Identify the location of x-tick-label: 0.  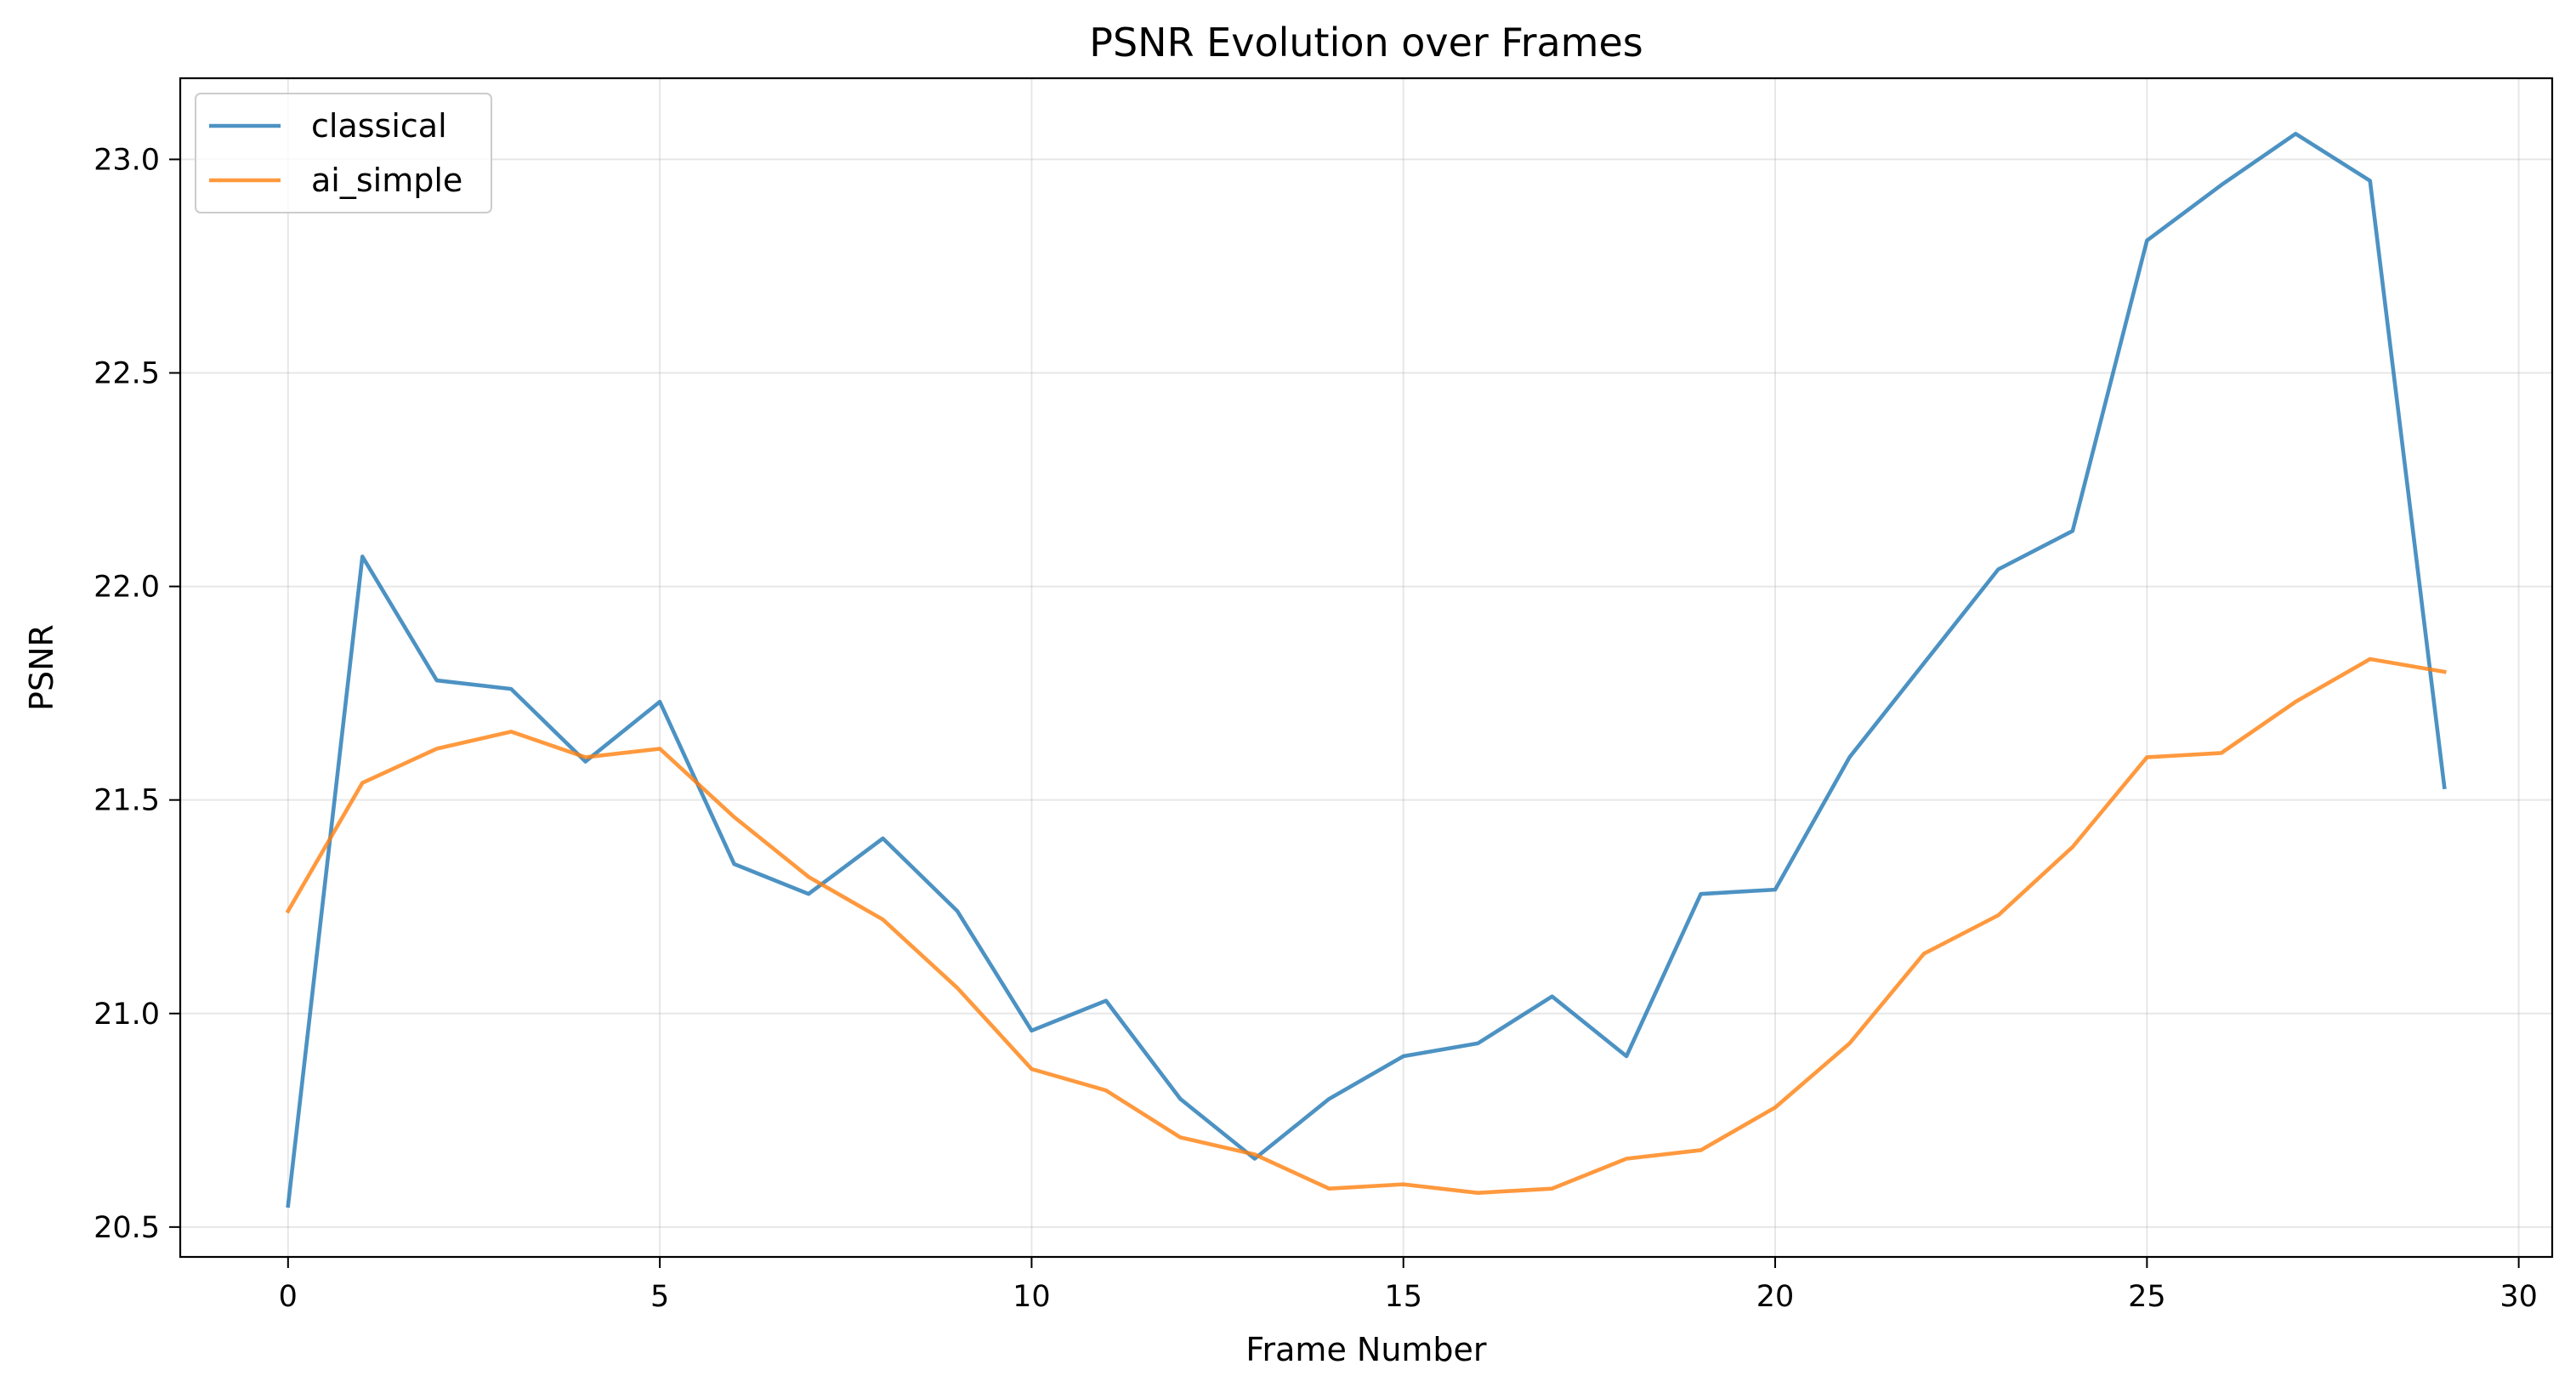
(289, 1297).